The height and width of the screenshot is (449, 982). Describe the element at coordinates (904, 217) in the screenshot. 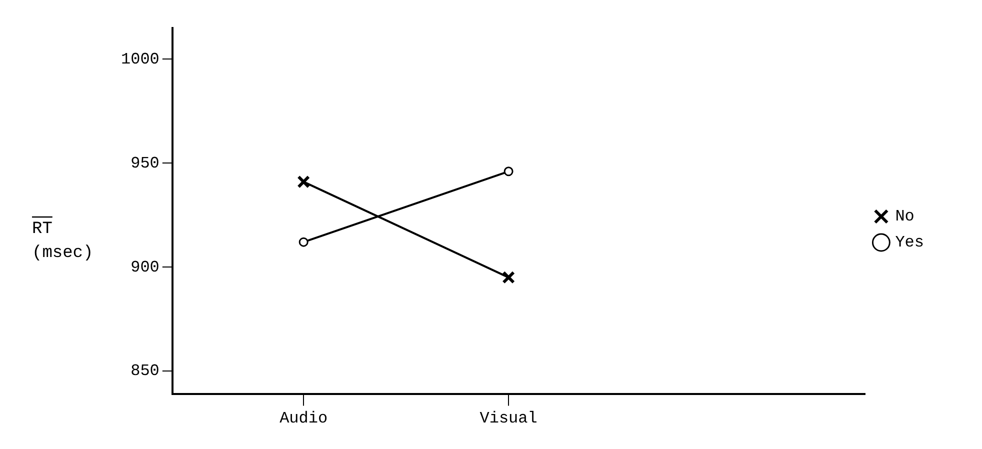

I see `legend-label: No` at that location.